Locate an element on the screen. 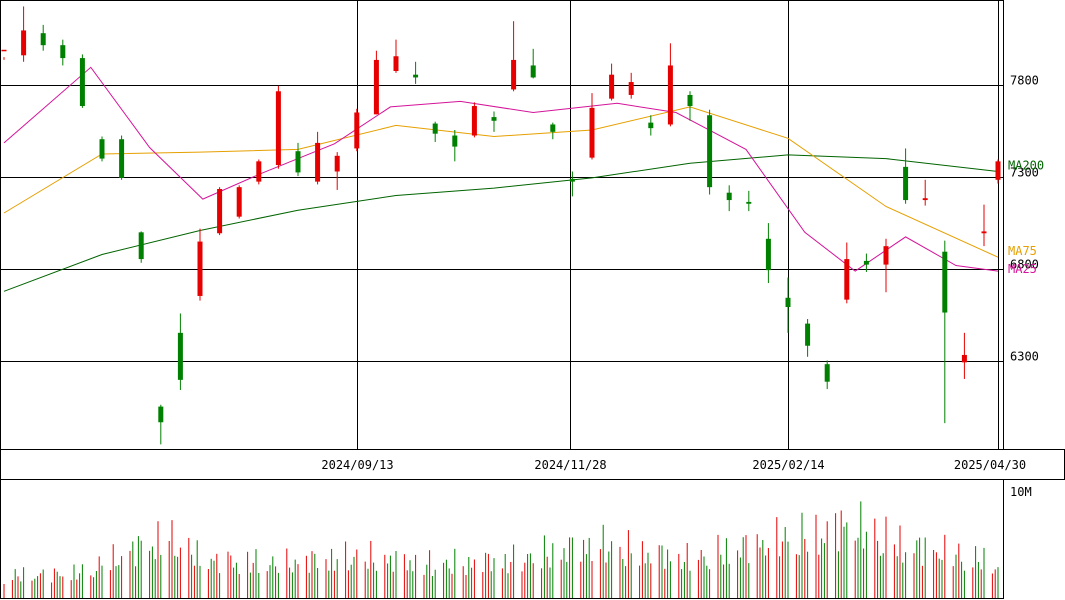 The image size is (1065, 600). date-tick-label: 2024/09/13 is located at coordinates (357, 465).